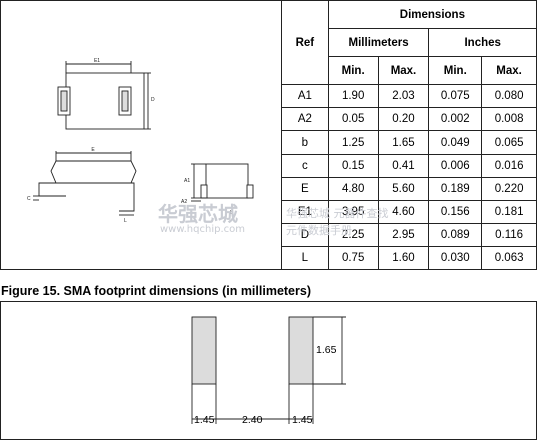 The width and height of the screenshot is (537, 444). Describe the element at coordinates (305, 188) in the screenshot. I see `cell-ref: E` at that location.